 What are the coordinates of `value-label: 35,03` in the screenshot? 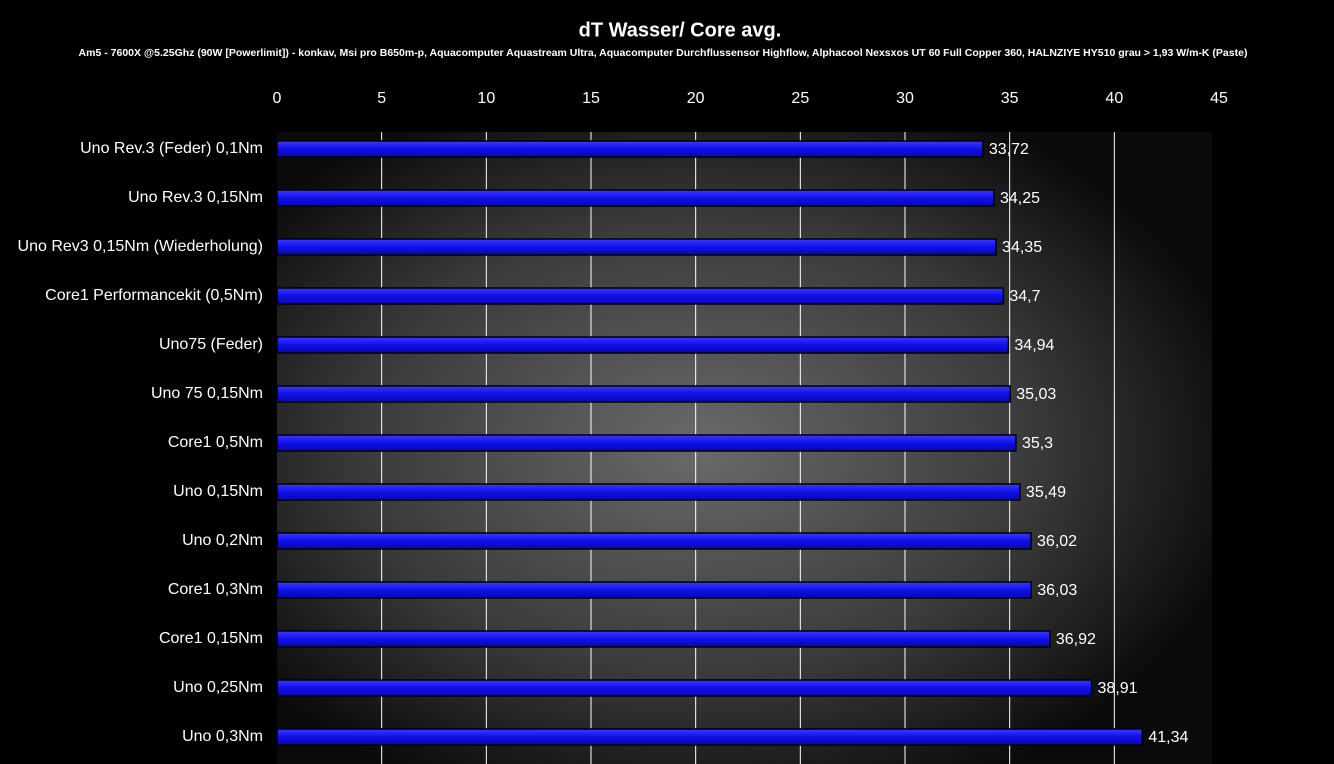 It's located at (1036, 394).